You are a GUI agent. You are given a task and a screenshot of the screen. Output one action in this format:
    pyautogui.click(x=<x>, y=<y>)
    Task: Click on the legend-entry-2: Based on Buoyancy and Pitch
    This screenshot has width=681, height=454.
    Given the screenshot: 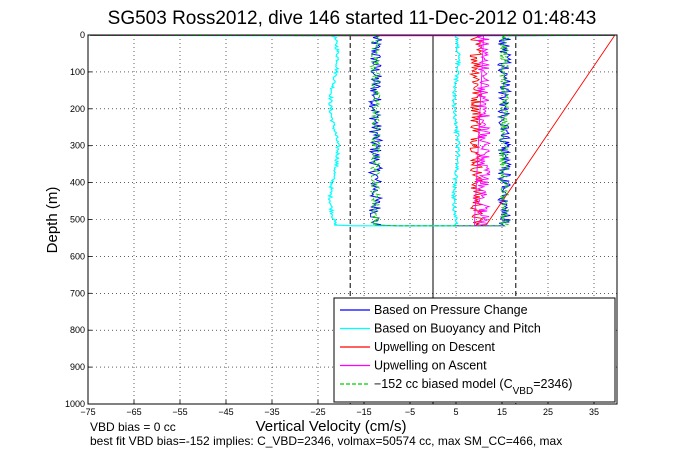 What is the action you would take?
    pyautogui.click(x=457, y=329)
    